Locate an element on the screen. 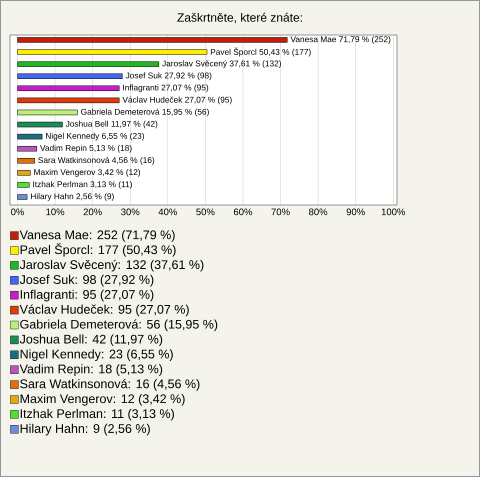  data-label: Jaroslav Svěcený 37,61 % (132) is located at coordinates (221, 64).